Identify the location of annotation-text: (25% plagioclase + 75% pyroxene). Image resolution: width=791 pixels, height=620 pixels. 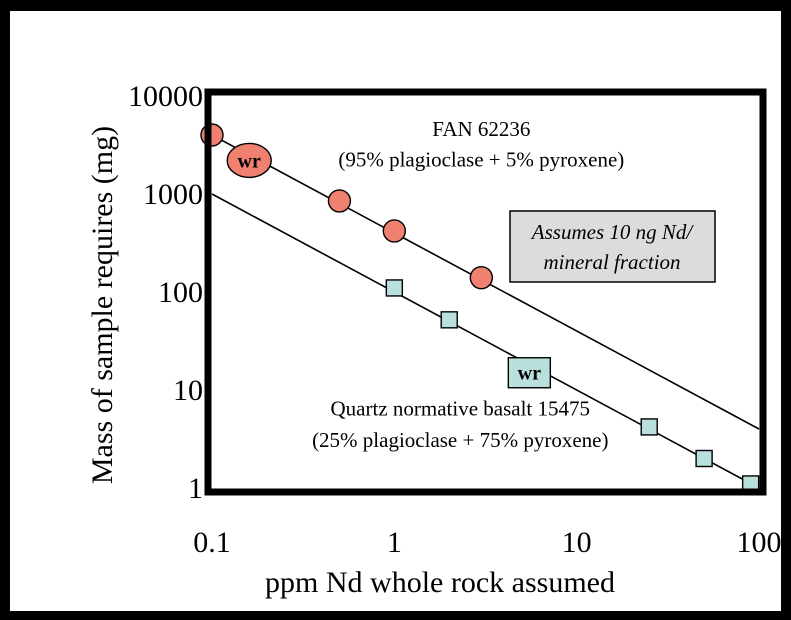
(460, 440).